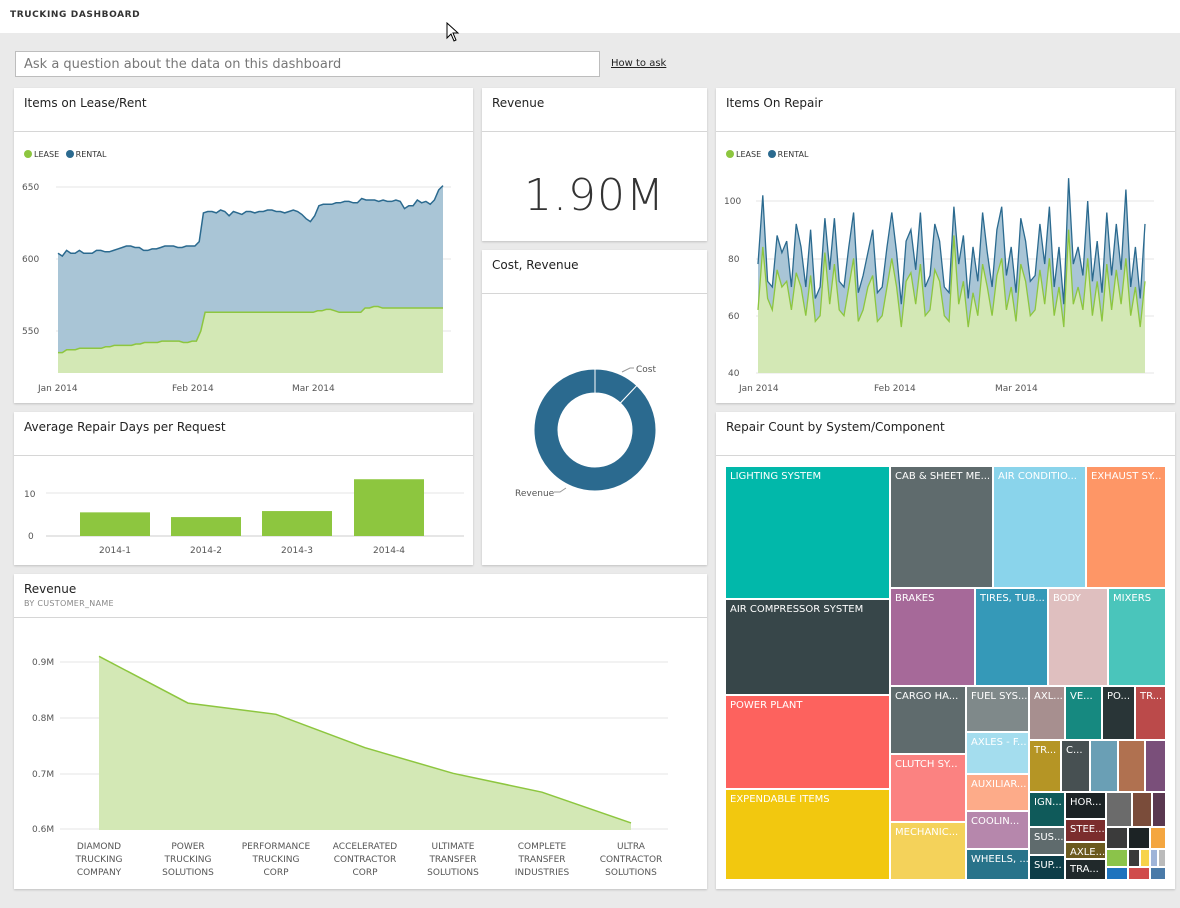  Describe the element at coordinates (776, 476) in the screenshot. I see `treemap-cell-label: LIGHTING SYSTEM` at that location.